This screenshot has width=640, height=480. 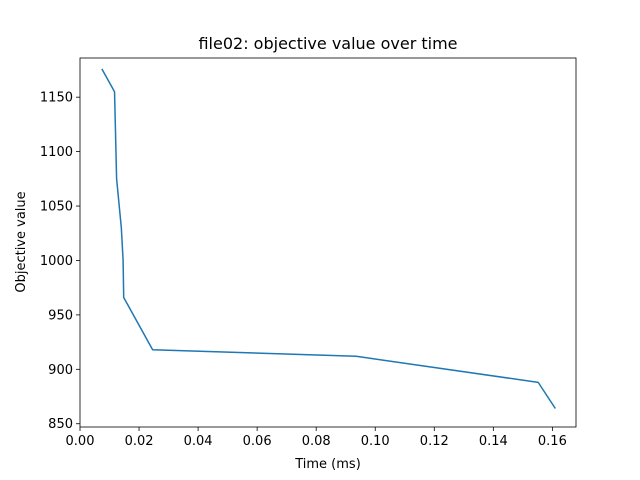 I want to click on x-tick-label: 0.00, so click(x=80, y=441).